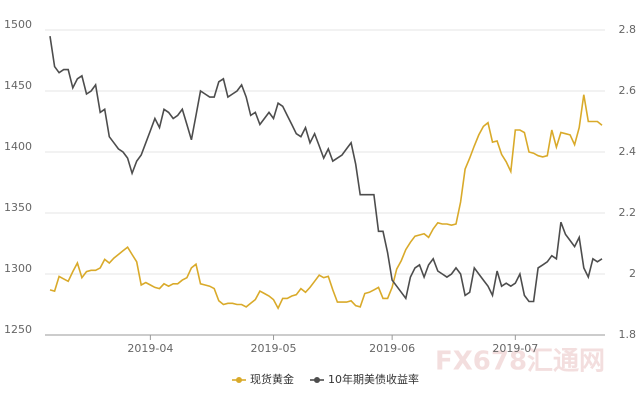  What do you see at coordinates (520, 362) in the screenshot?
I see `watermark: FX678汇通网` at bounding box center [520, 362].